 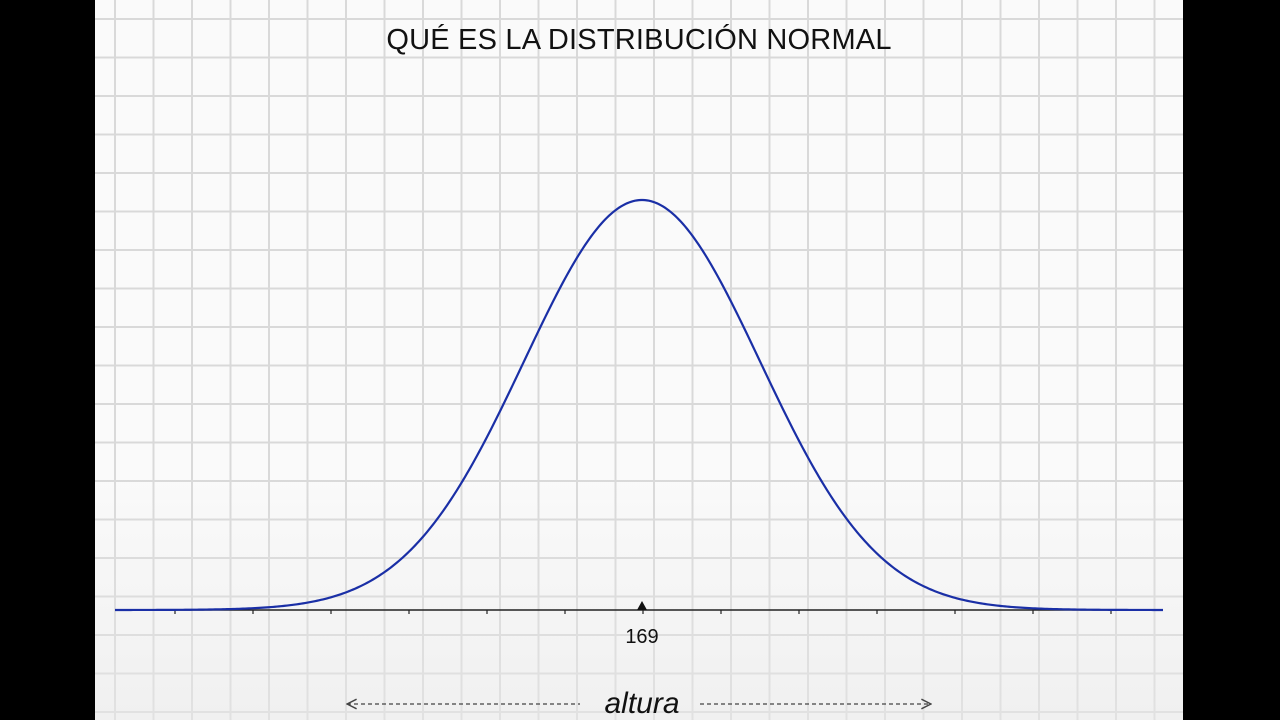 What do you see at coordinates (639, 40) in the screenshot?
I see `chart-title: QUÉ ES LA DISTRIBUCIÓN NORMAL` at bounding box center [639, 40].